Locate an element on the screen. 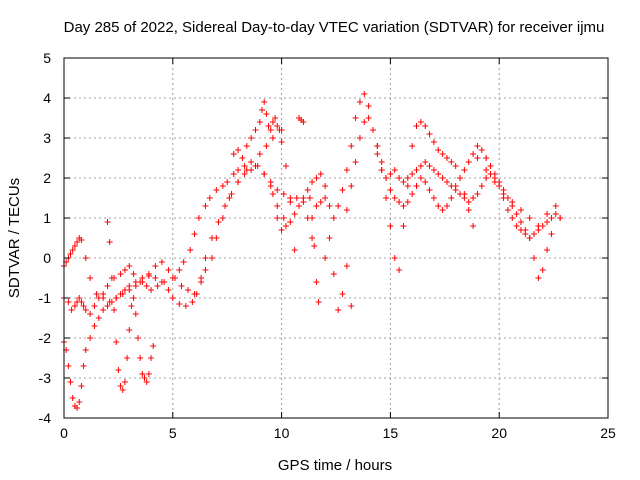  y-tick-label: -3 is located at coordinates (45, 378).